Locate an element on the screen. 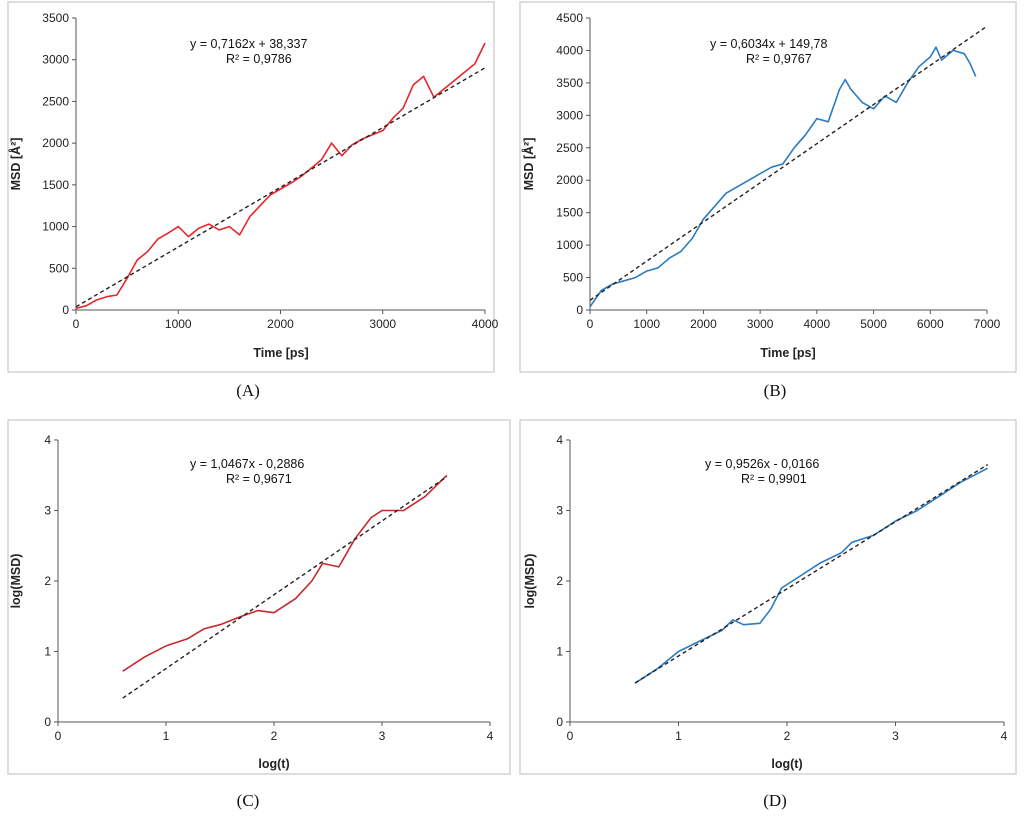 The image size is (1024, 824). r-squared-d: R² = 0,9901 is located at coordinates (774, 479).